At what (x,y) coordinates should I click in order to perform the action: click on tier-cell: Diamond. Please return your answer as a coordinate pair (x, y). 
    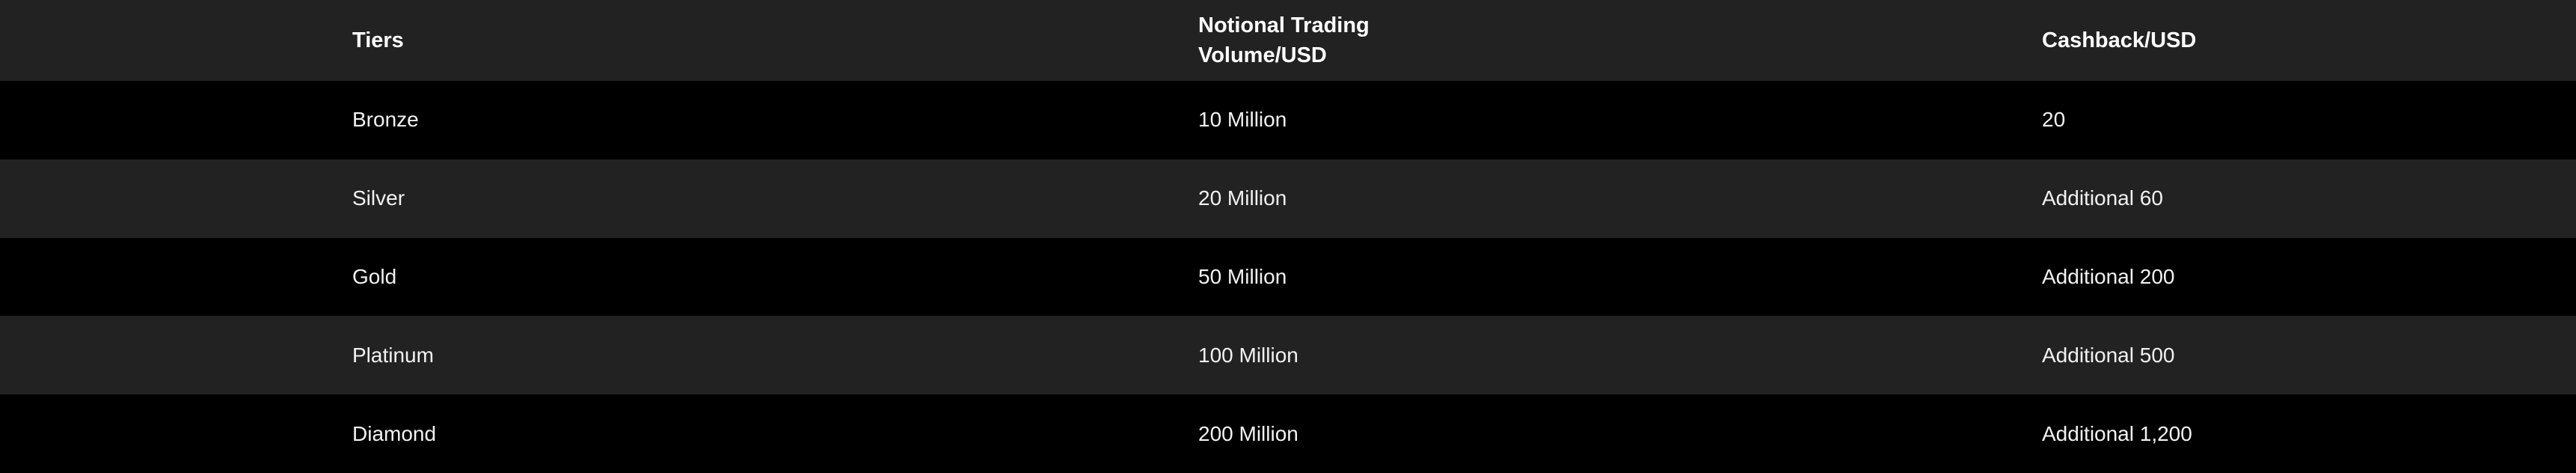
    Looking at the image, I should click on (599, 433).